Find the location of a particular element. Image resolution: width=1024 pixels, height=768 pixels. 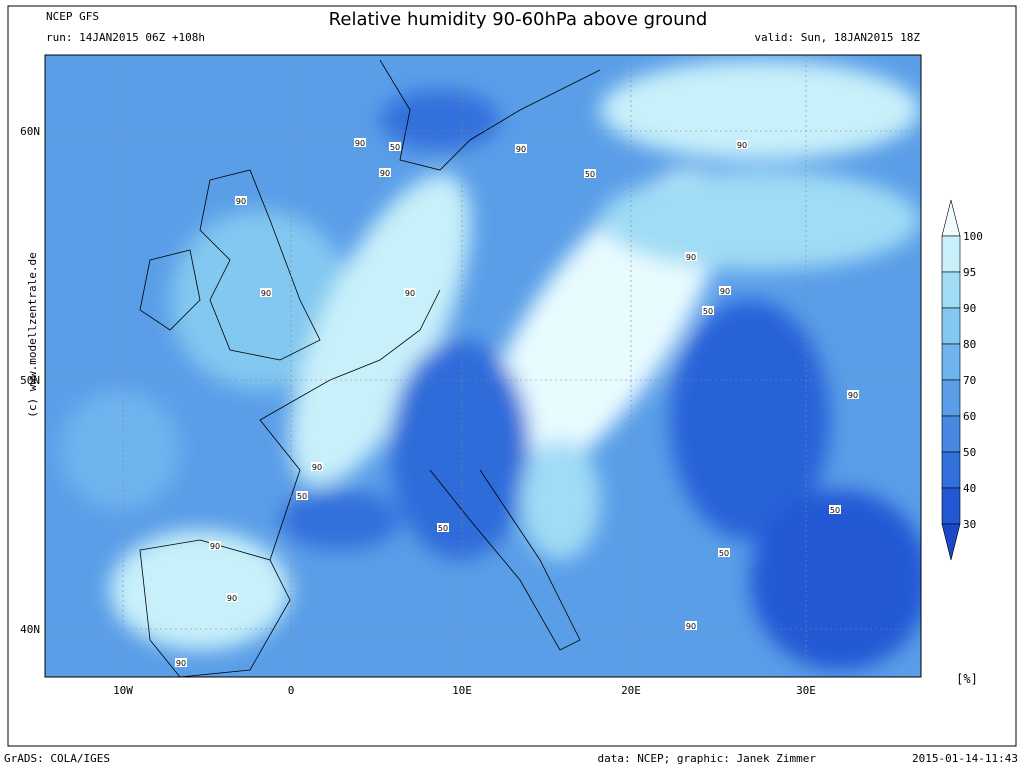

map-title: Relative humidity 90-60hPa above ground is located at coordinates (518, 19).